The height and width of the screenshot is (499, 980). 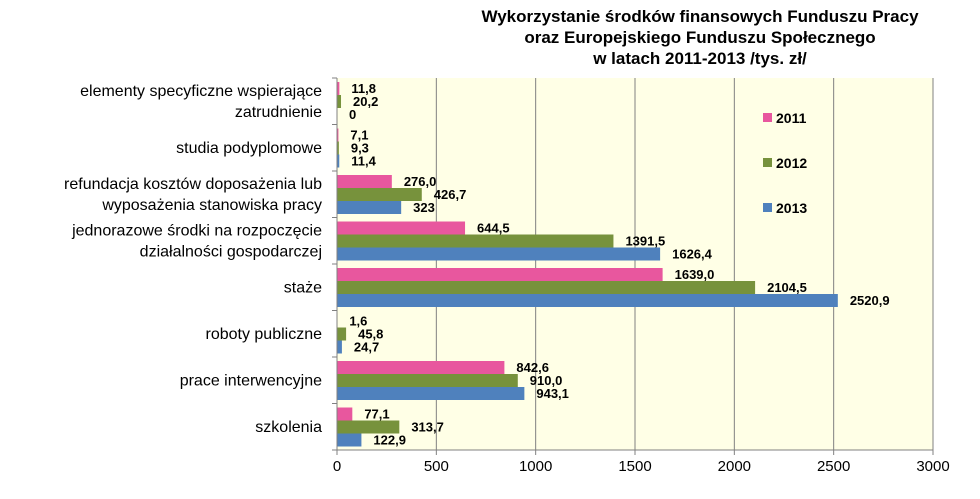 What do you see at coordinates (552, 393) in the screenshot?
I see `data-label: 943,1` at bounding box center [552, 393].